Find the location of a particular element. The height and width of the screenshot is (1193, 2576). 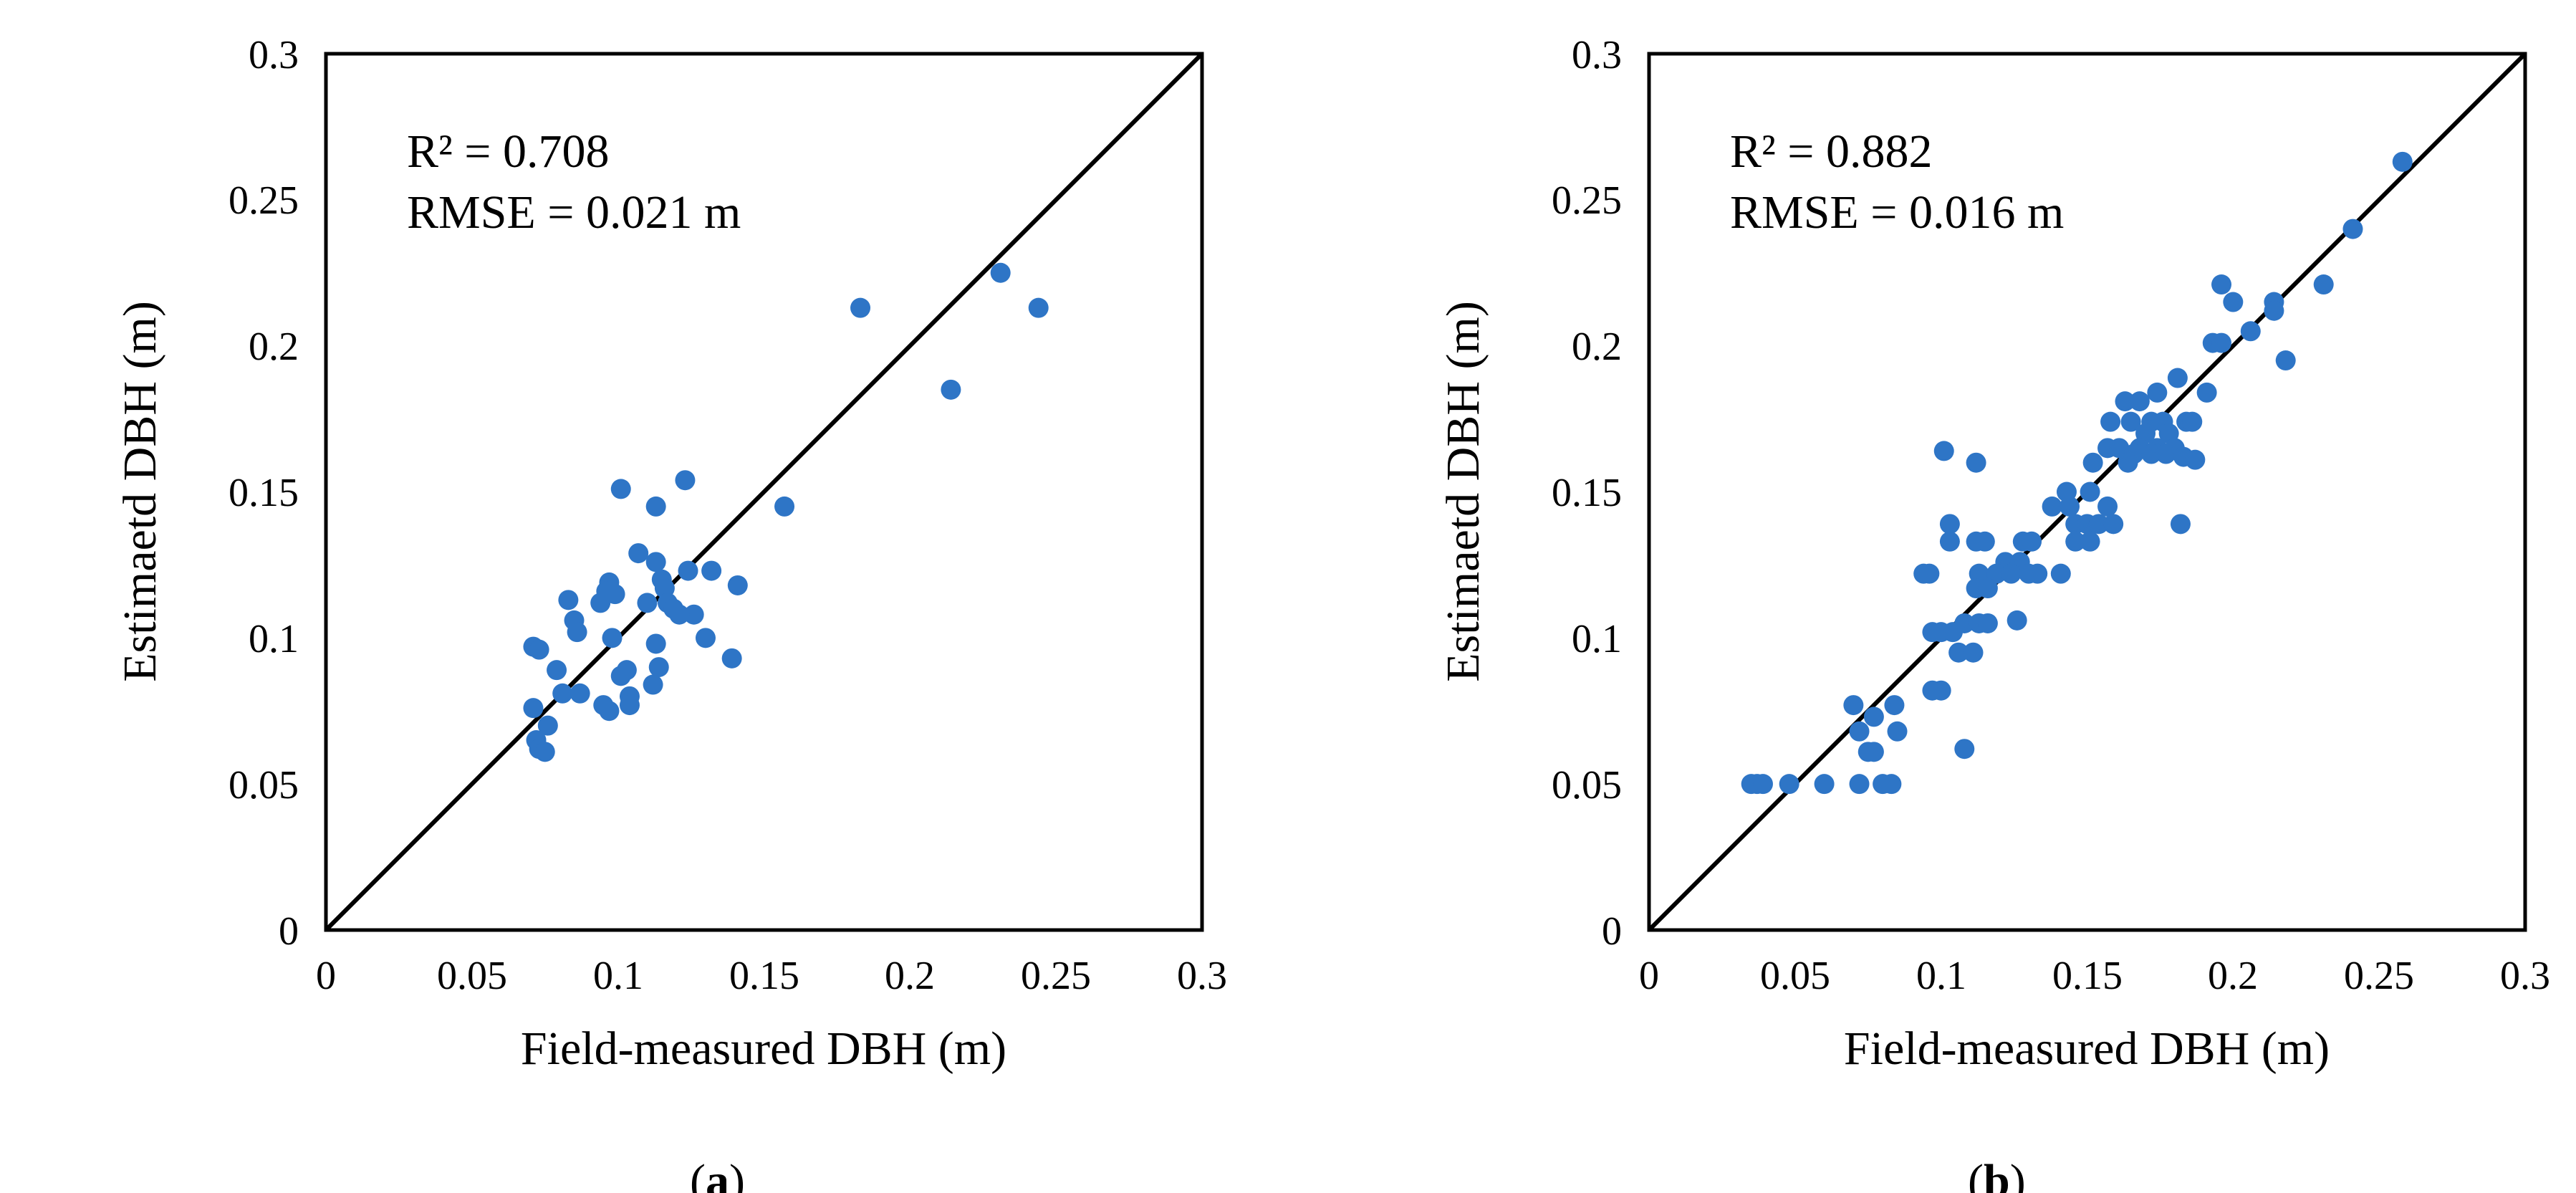

panel-label-b: (b) is located at coordinates (1997, 1174).